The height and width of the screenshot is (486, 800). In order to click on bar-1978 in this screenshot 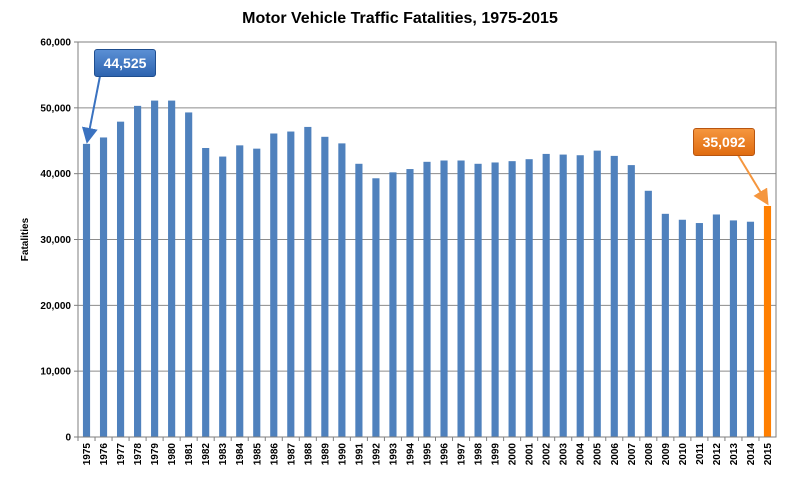, I will do `click(138, 271)`.